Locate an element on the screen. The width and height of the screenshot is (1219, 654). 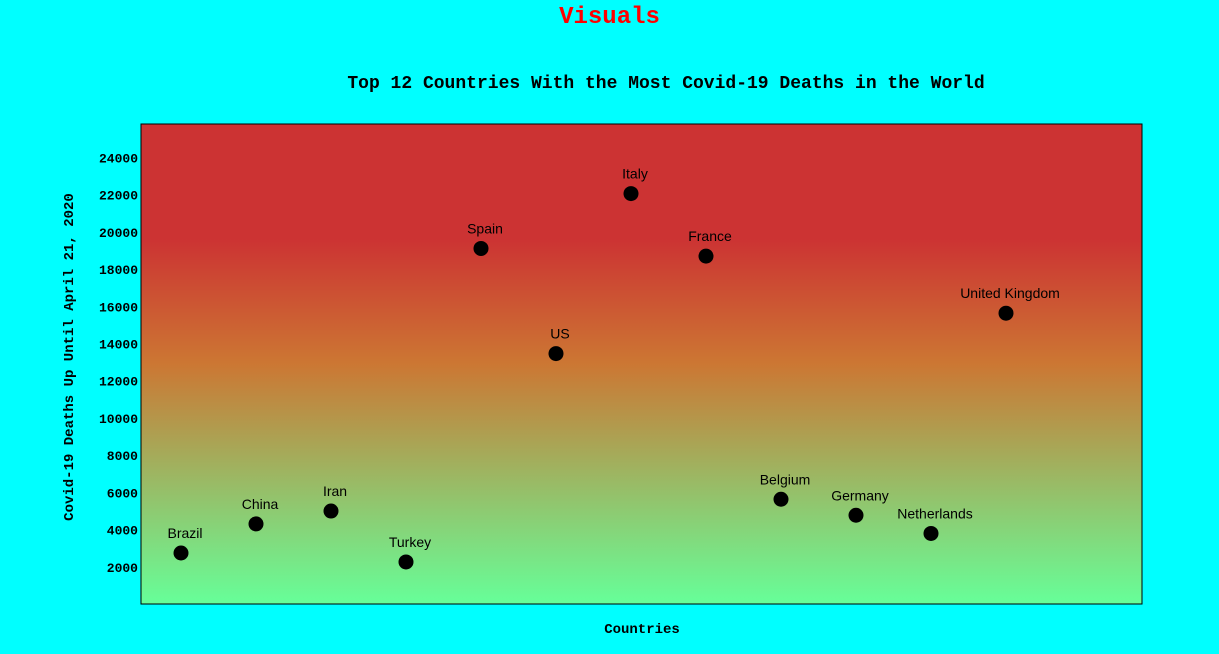
y-tick-label: 8000 is located at coordinates (122, 456).